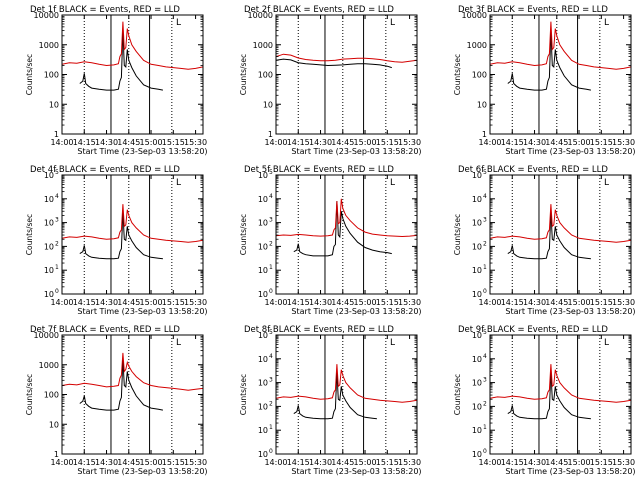 This screenshot has width=640, height=480. Describe the element at coordinates (271, 427) in the screenshot. I see `y-tick-exponent: 1` at that location.